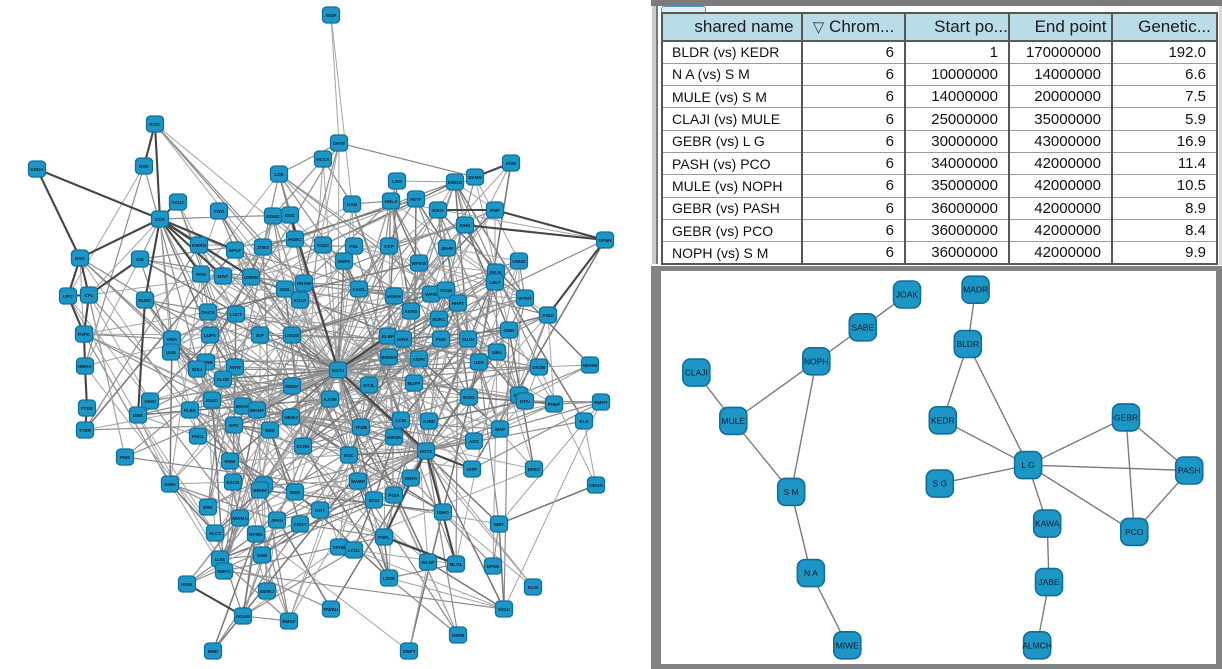 This screenshot has width=1222, height=669. Describe the element at coordinates (419, 263) in the screenshot. I see `svg-text: WFKW` at that location.